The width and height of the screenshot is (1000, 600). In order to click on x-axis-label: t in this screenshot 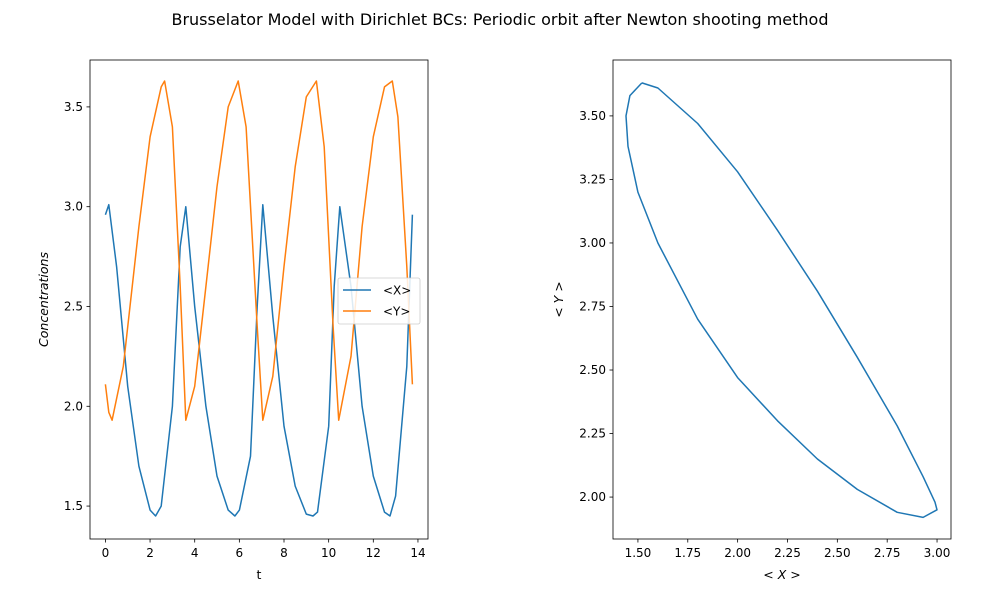, I will do `click(259, 574)`.